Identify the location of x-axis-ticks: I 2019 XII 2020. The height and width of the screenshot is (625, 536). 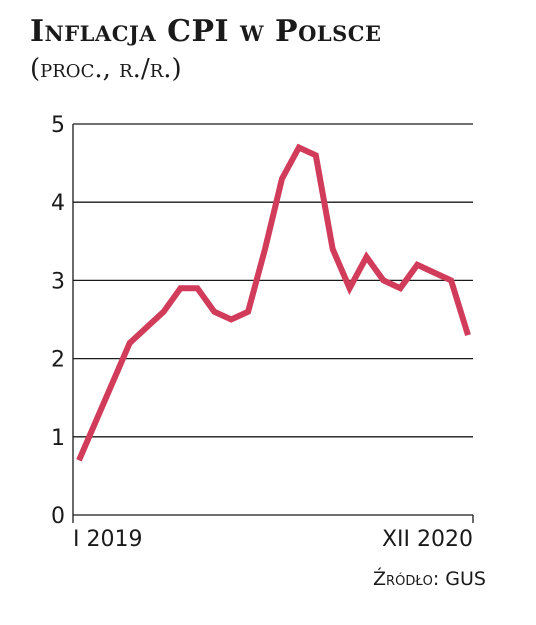
(273, 533).